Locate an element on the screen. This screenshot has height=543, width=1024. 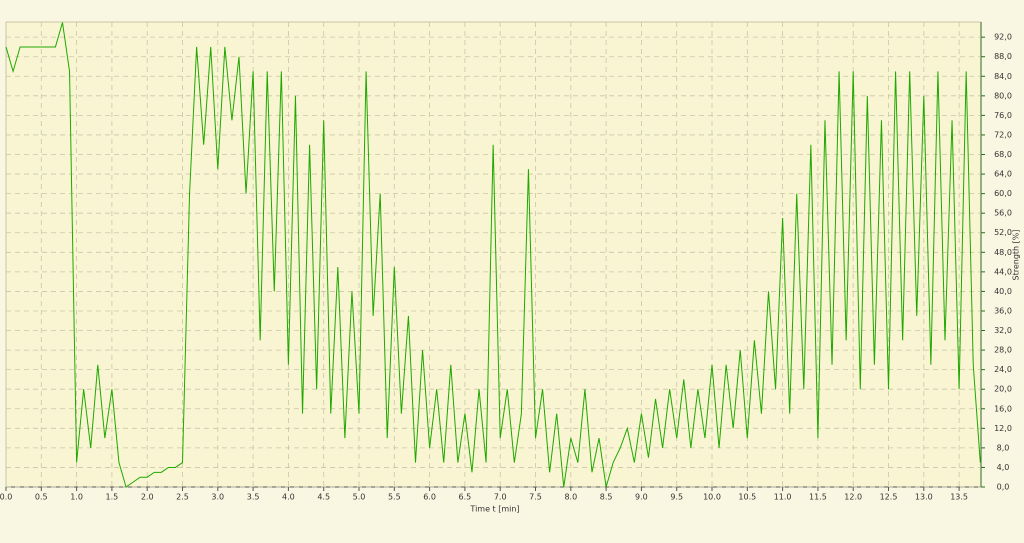
x-tick-label: 12.0 is located at coordinates (853, 497).